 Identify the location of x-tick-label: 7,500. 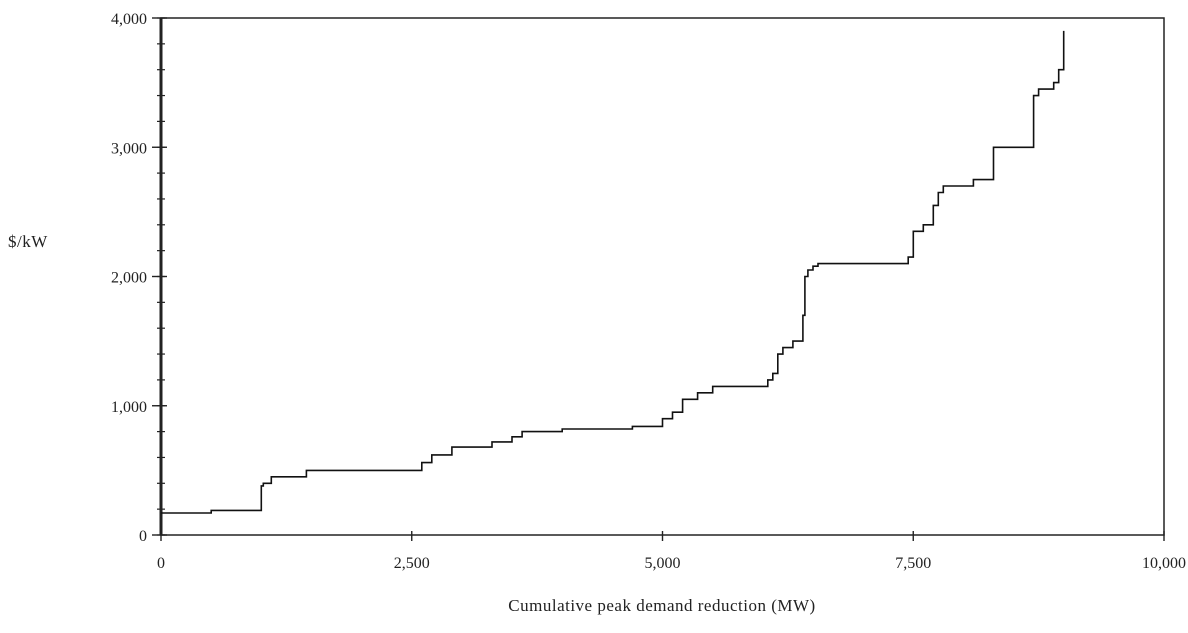
(913, 563).